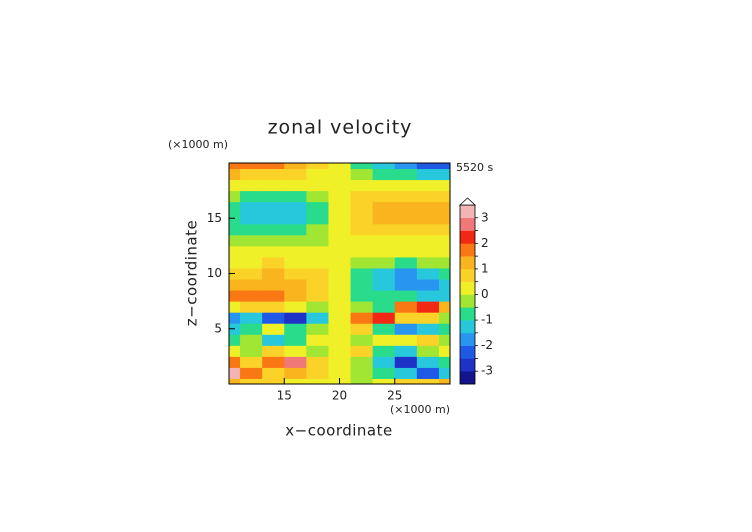 The image size is (752, 532). Describe the element at coordinates (214, 273) in the screenshot. I see `y-tick-label: 10` at that location.